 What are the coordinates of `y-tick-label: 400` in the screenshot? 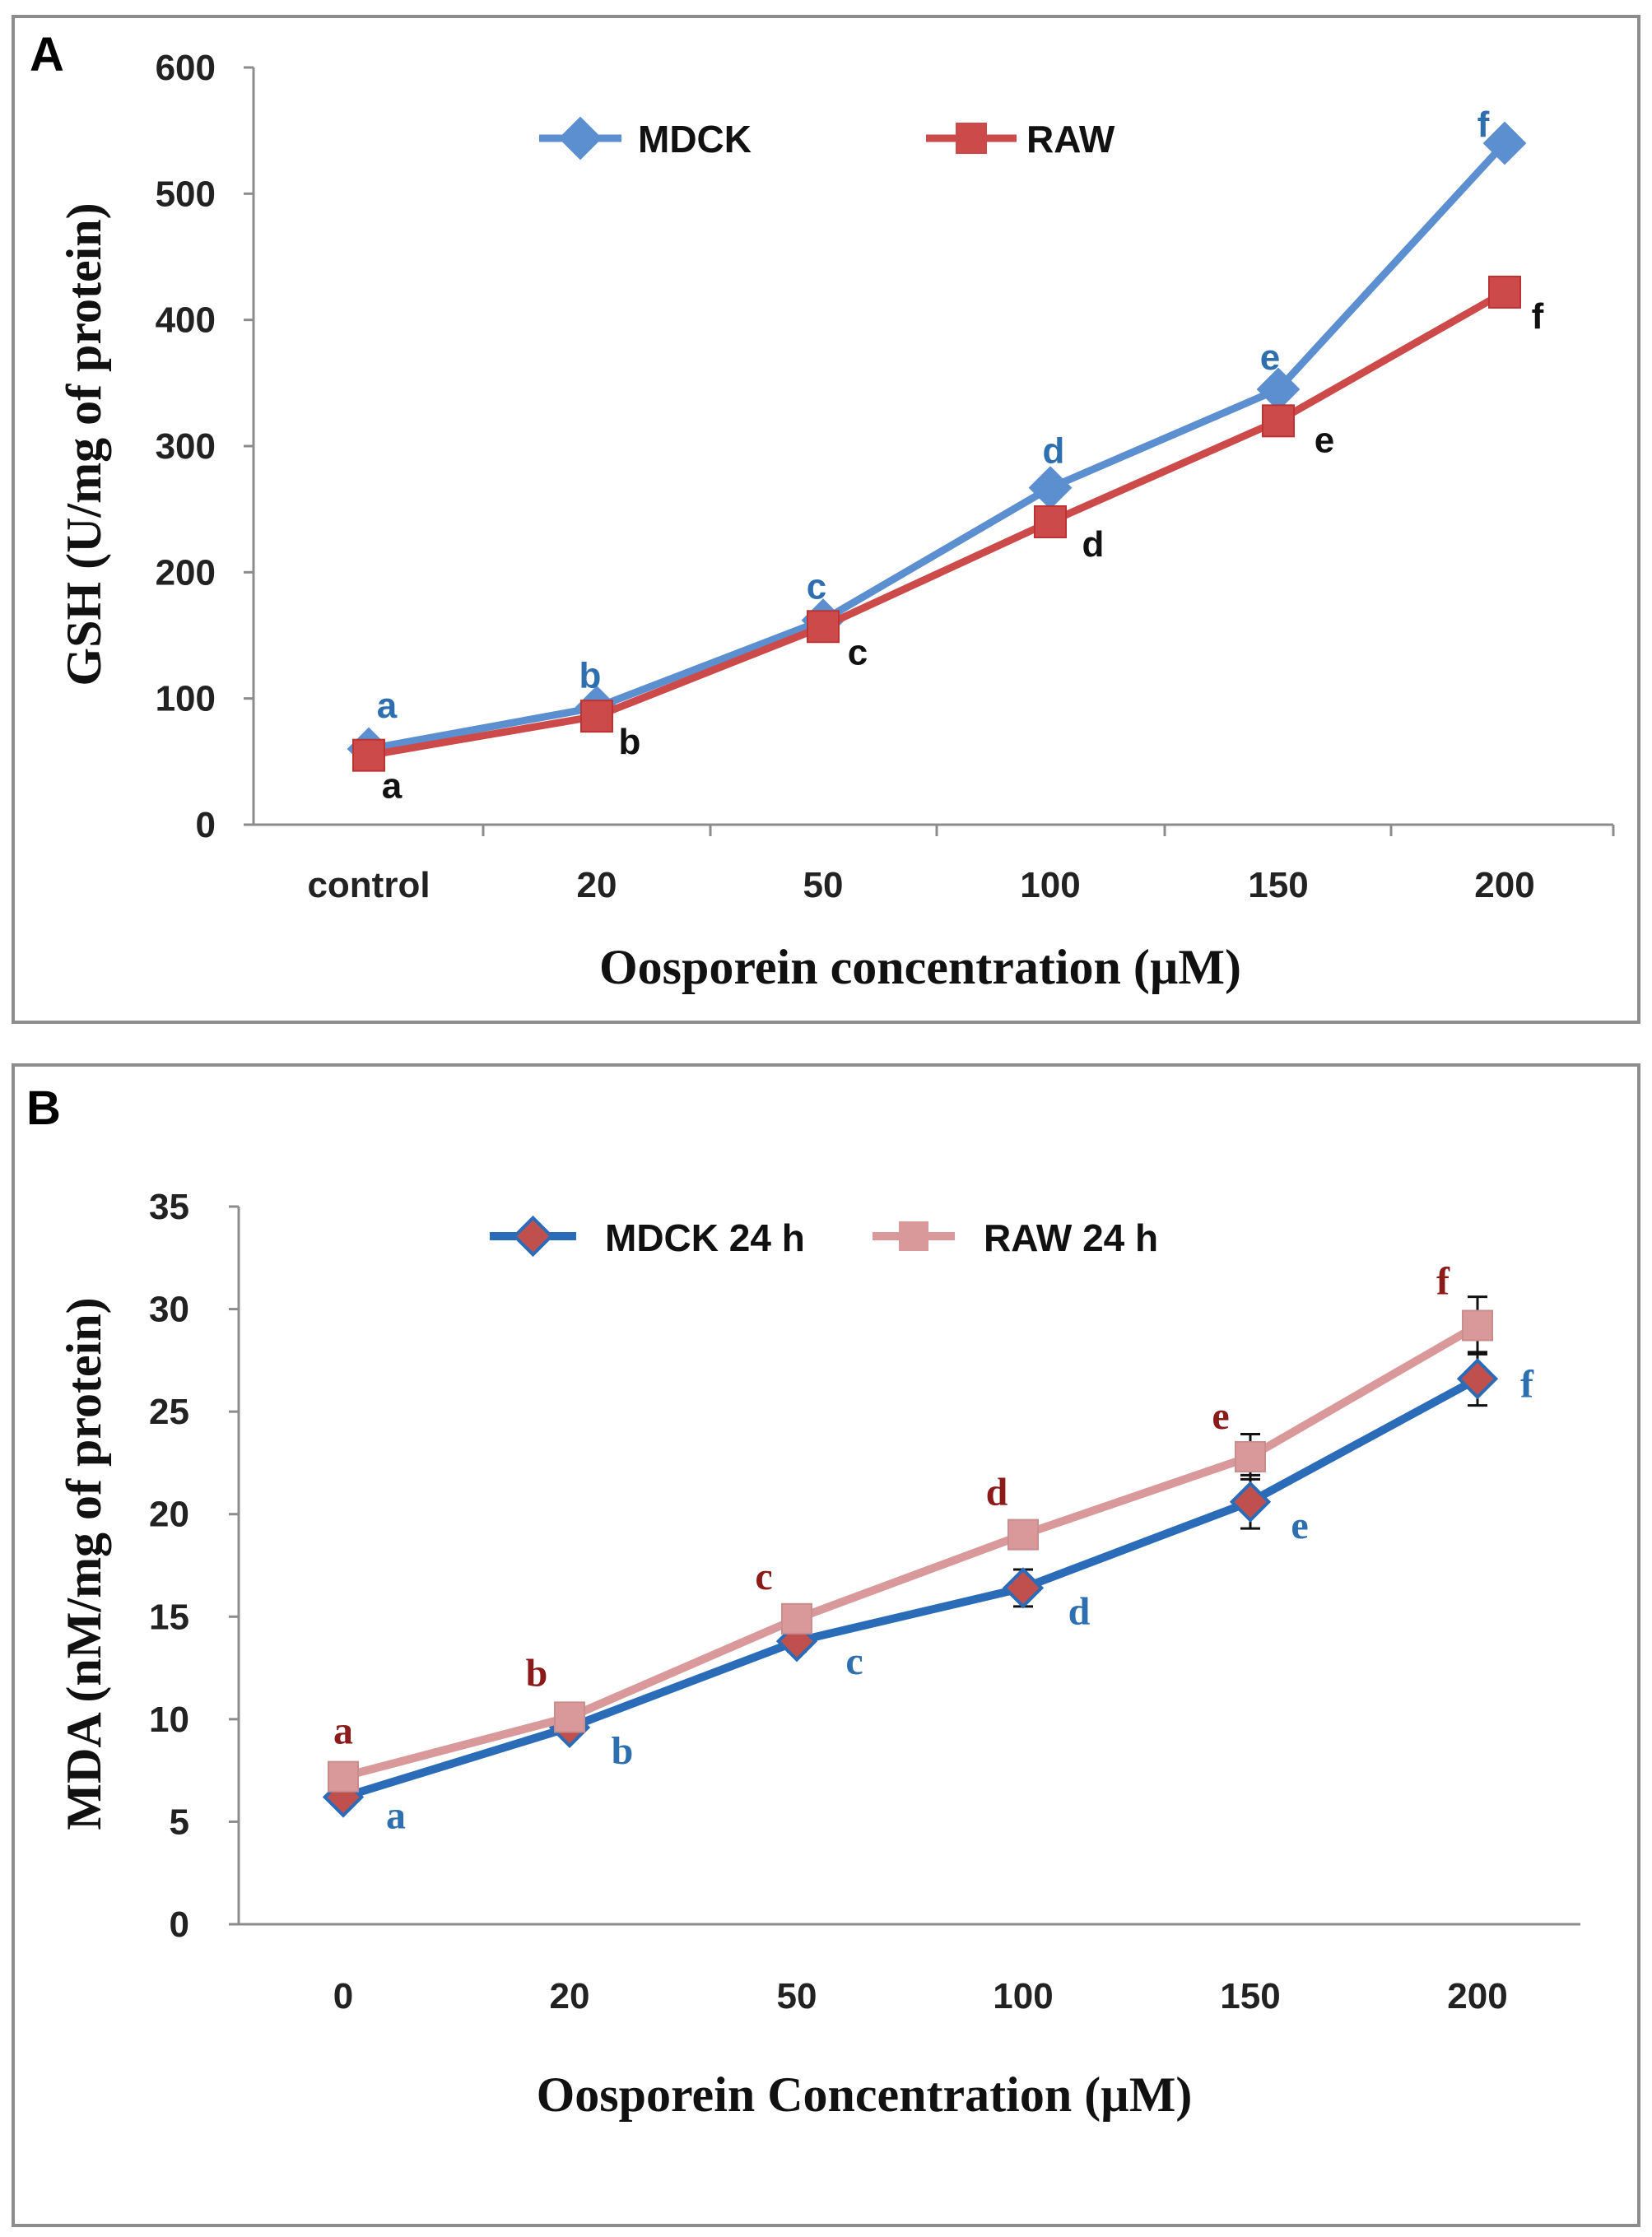 It's located at (186, 320).